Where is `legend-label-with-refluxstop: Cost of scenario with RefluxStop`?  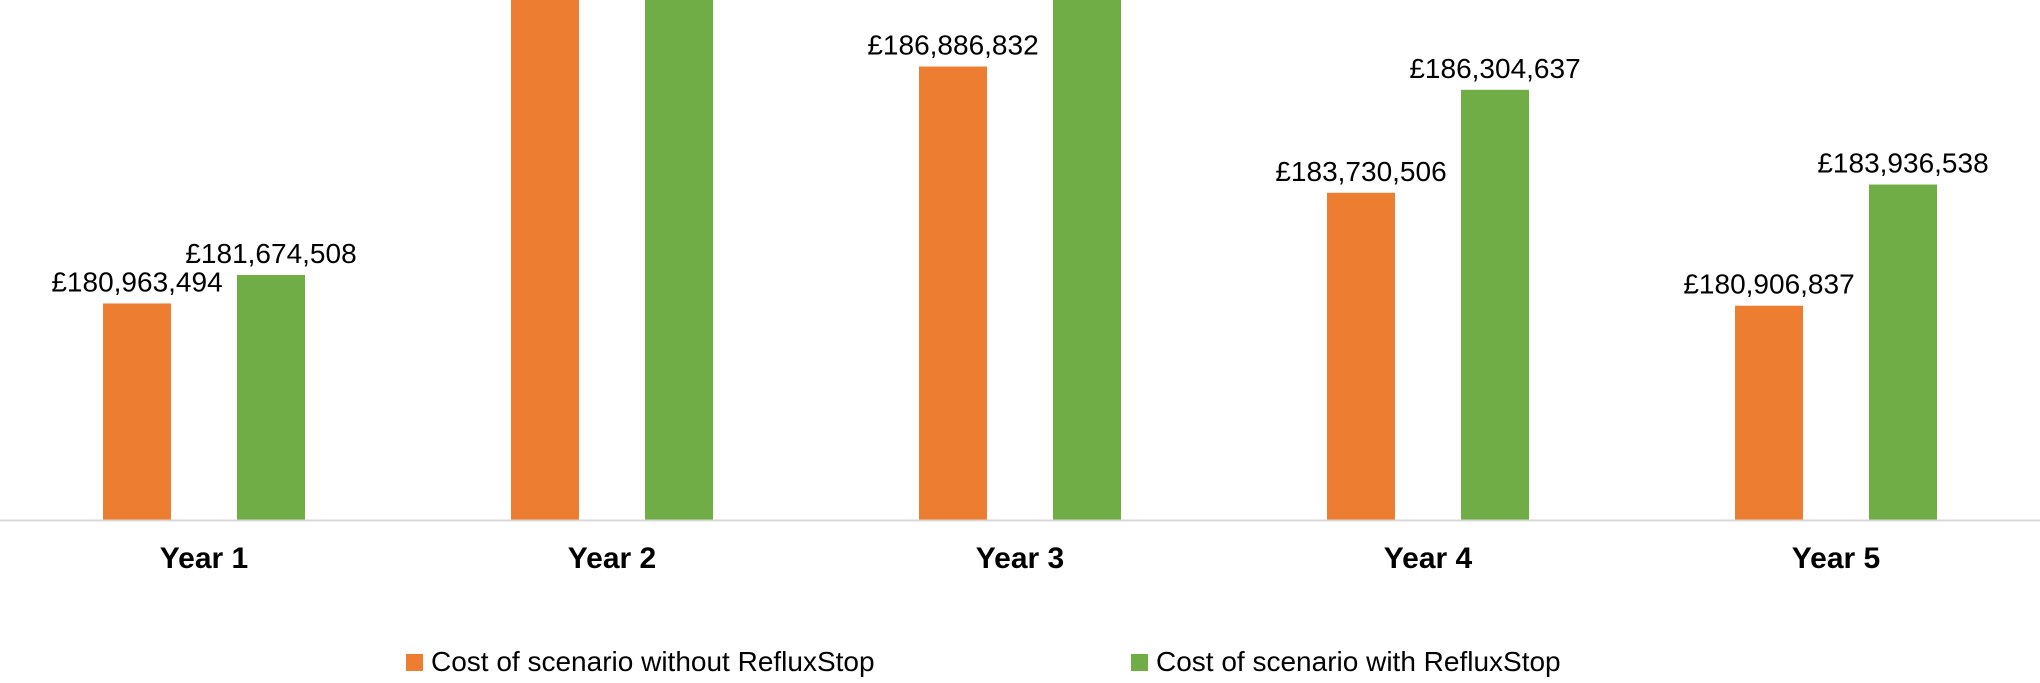
legend-label-with-refluxstop: Cost of scenario with RefluxStop is located at coordinates (1358, 661).